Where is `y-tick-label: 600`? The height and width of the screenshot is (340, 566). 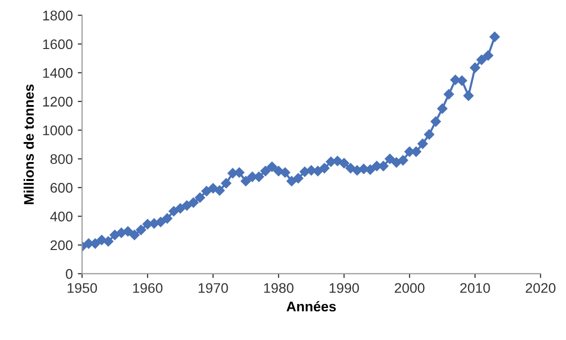 y-tick-label: 600 is located at coordinates (61, 187).